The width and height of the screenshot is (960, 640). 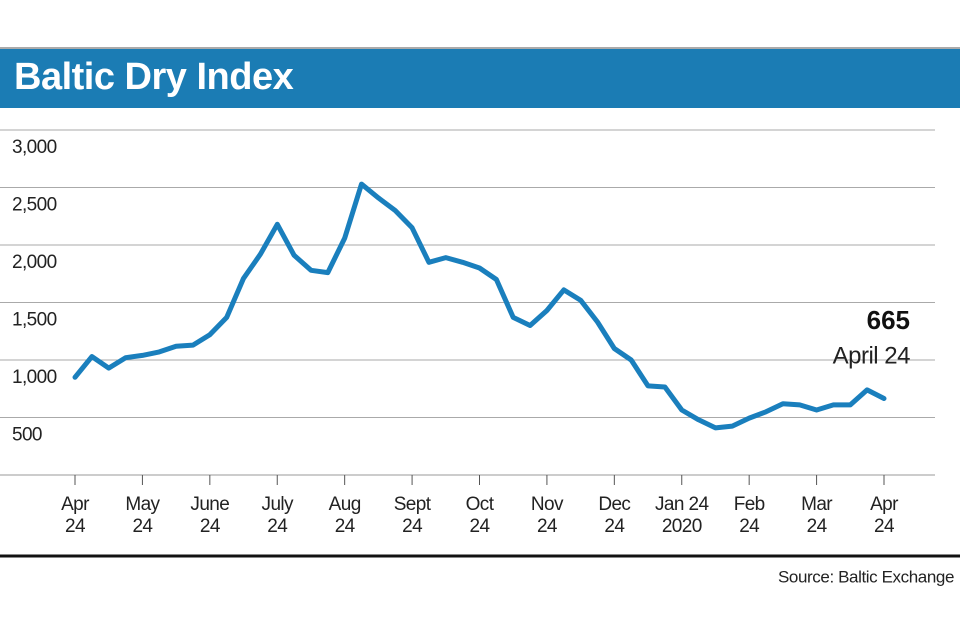 What do you see at coordinates (749, 515) in the screenshot?
I see `x-tick-label: Feb 24` at bounding box center [749, 515].